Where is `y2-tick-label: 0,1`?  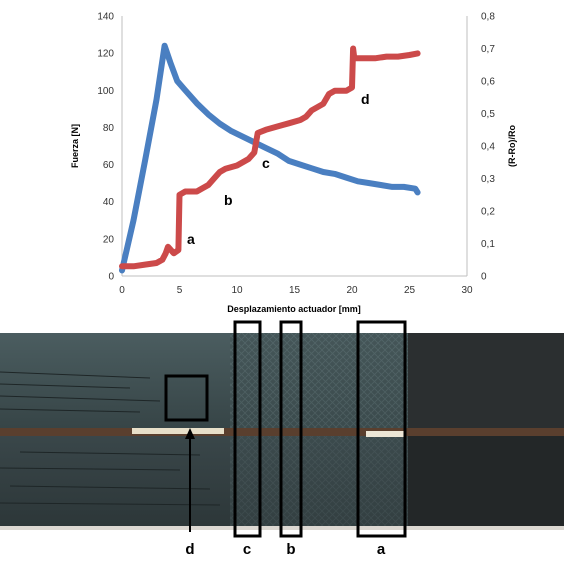 y2-tick-label: 0,1 is located at coordinates (488, 244).